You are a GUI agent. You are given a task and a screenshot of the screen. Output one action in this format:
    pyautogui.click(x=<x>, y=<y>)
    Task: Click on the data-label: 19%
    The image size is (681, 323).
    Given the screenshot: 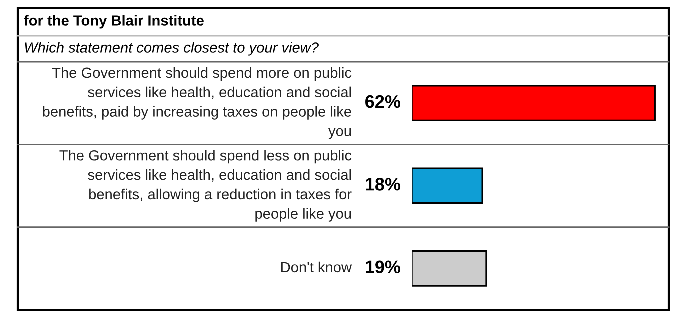 What is the action you would take?
    pyautogui.click(x=383, y=267)
    